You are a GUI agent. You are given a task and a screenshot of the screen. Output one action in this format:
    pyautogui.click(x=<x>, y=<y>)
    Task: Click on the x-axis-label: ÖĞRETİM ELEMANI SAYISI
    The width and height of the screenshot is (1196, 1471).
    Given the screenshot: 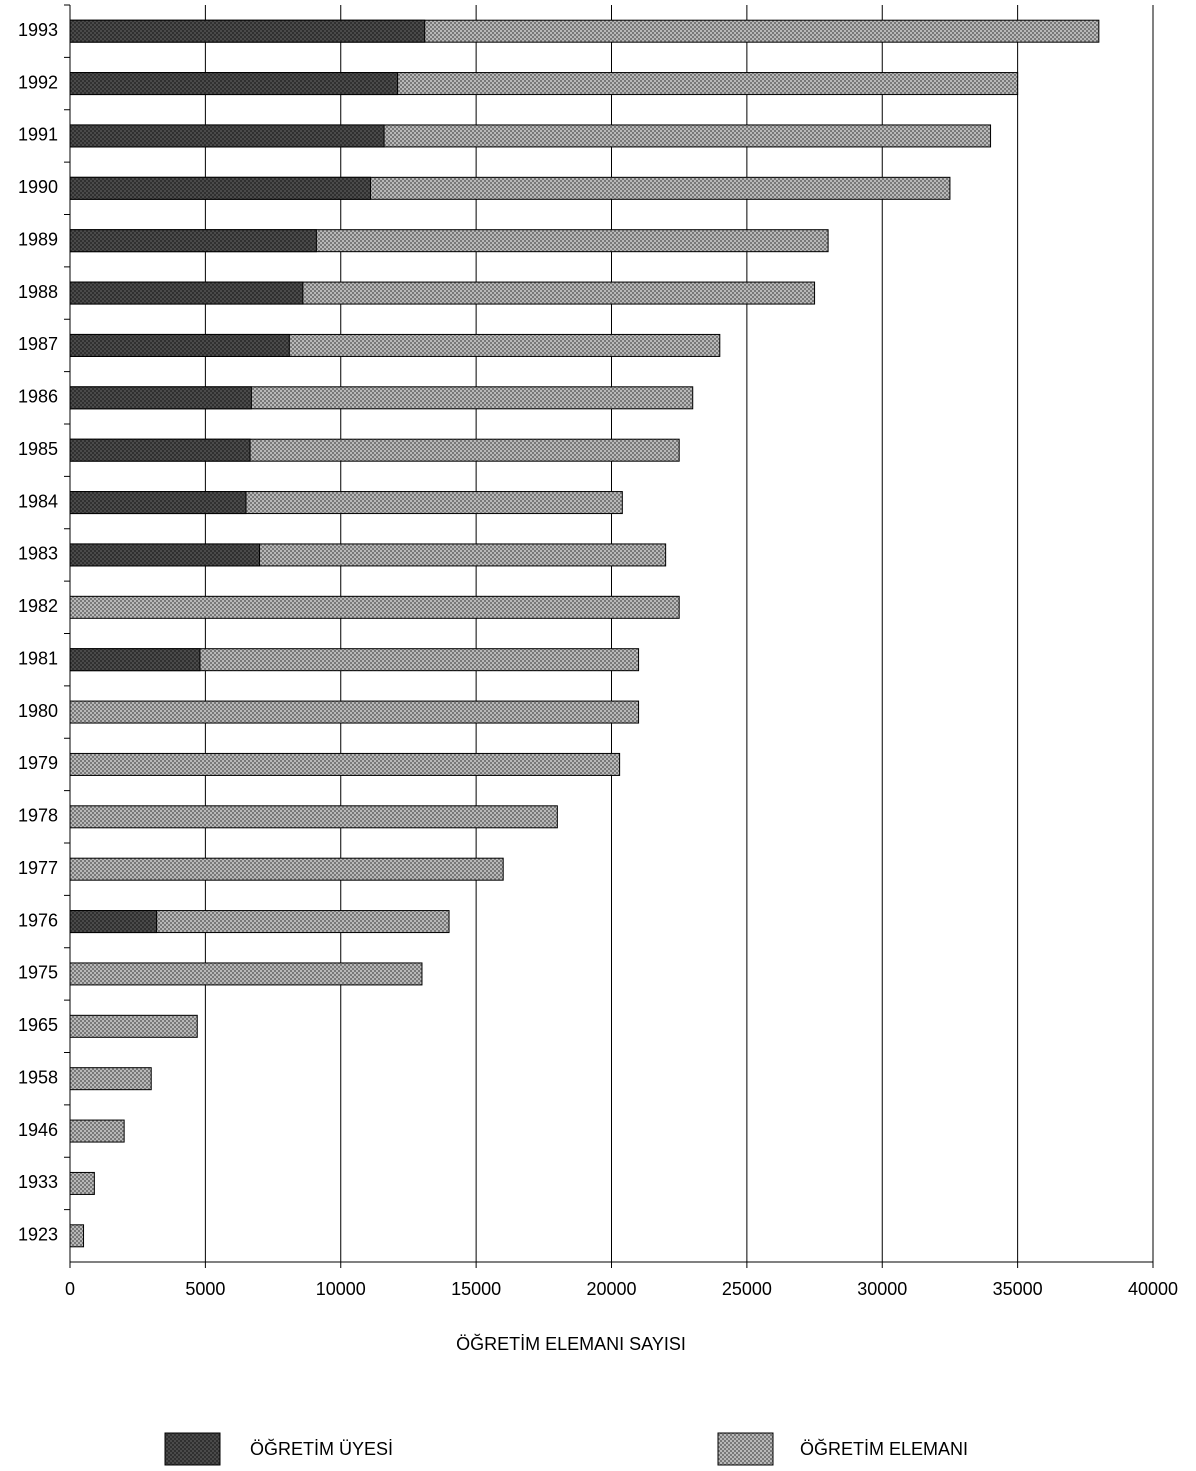 What is the action you would take?
    pyautogui.click(x=571, y=1343)
    